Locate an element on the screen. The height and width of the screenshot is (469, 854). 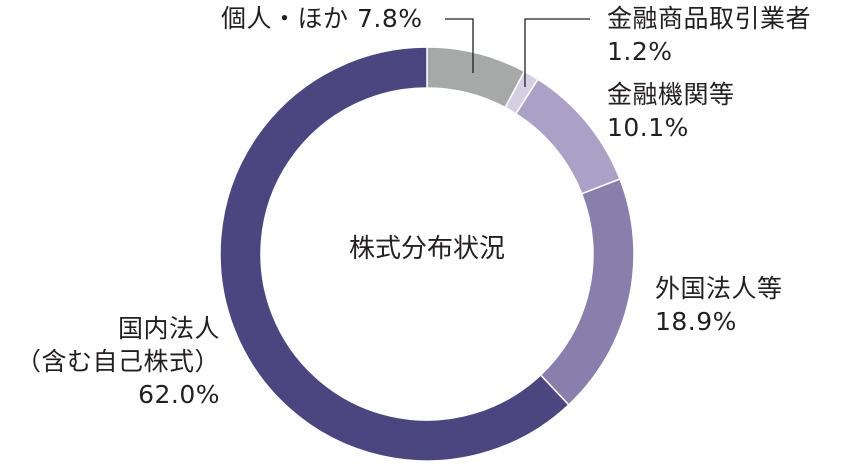
label-financial-value: 10.1% is located at coordinates (648, 127).